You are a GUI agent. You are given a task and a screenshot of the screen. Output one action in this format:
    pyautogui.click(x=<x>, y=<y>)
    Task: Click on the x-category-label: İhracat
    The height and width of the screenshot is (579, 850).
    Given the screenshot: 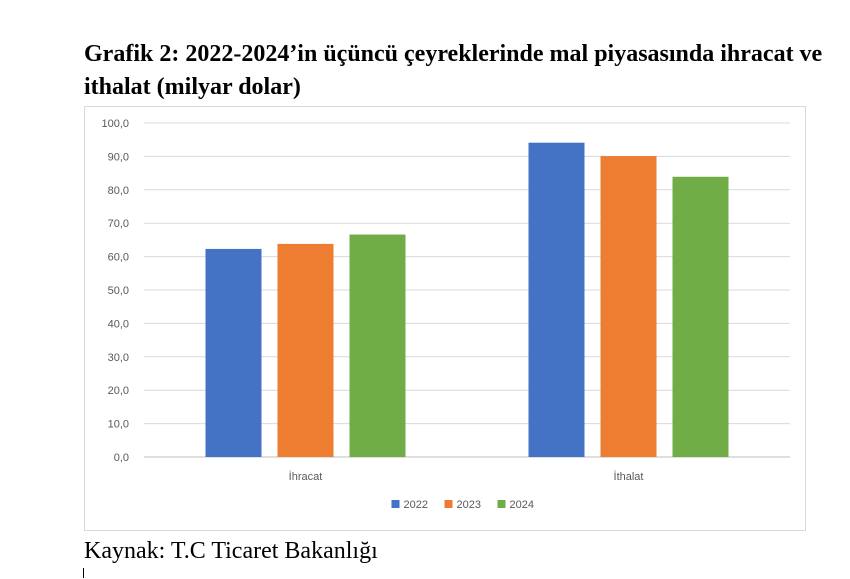 What is the action you would take?
    pyautogui.click(x=306, y=476)
    